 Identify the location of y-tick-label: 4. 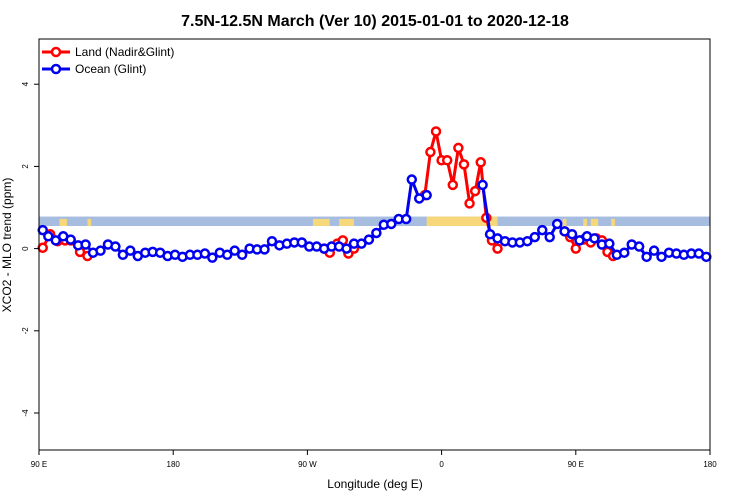
(25, 83).